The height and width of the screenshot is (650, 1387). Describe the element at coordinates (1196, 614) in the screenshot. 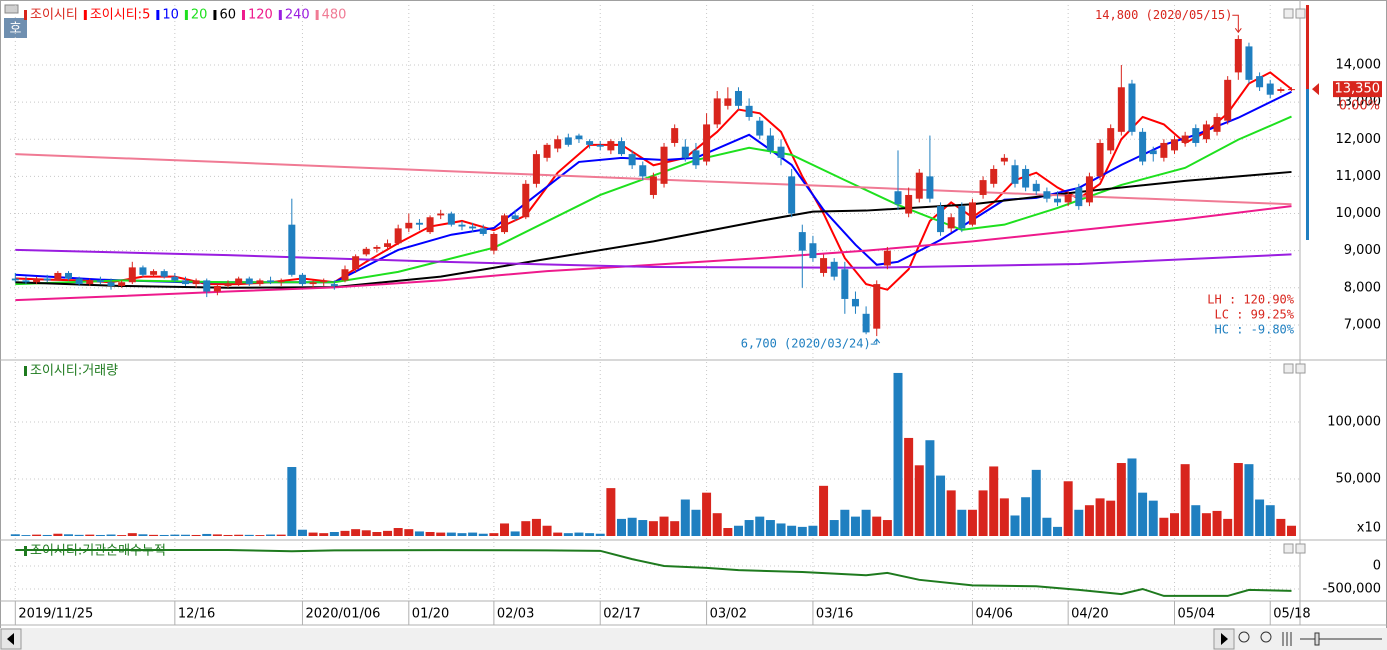

I see `x-tick-label: 05/04` at that location.